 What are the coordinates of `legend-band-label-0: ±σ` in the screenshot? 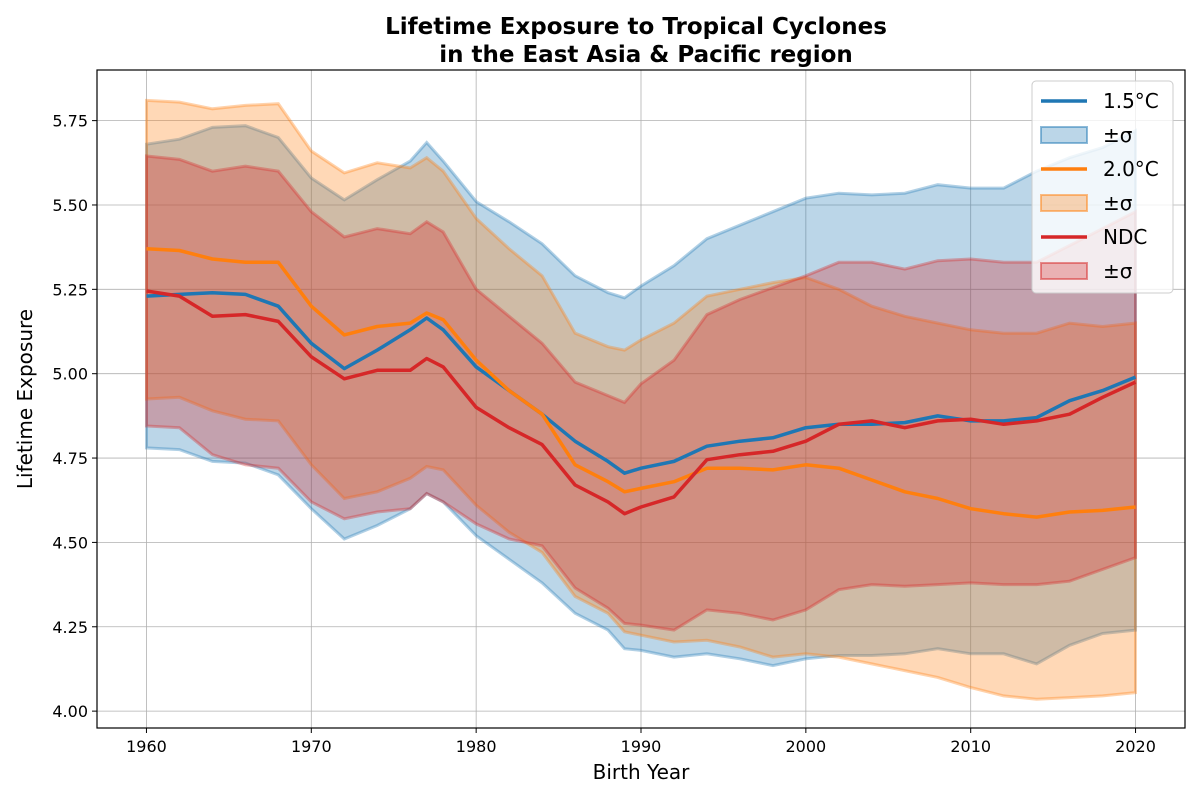 It's located at (1118, 135).